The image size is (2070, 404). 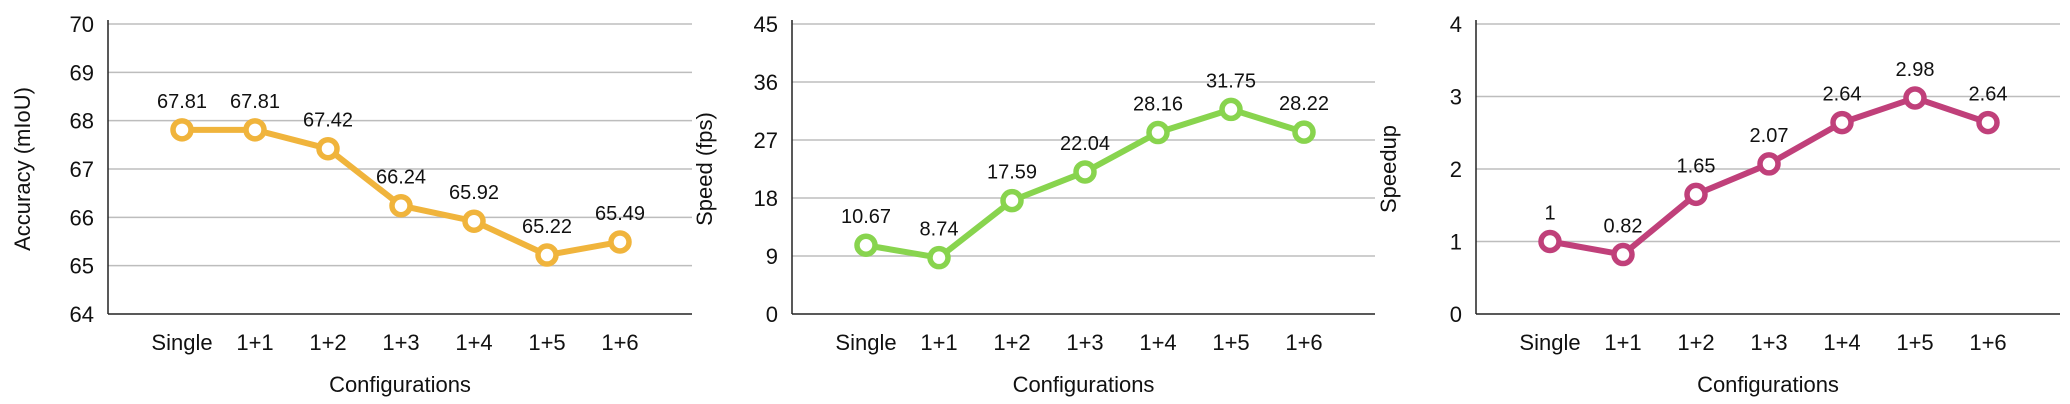 What do you see at coordinates (1231, 81) in the screenshot?
I see `data-label: 31.75` at bounding box center [1231, 81].